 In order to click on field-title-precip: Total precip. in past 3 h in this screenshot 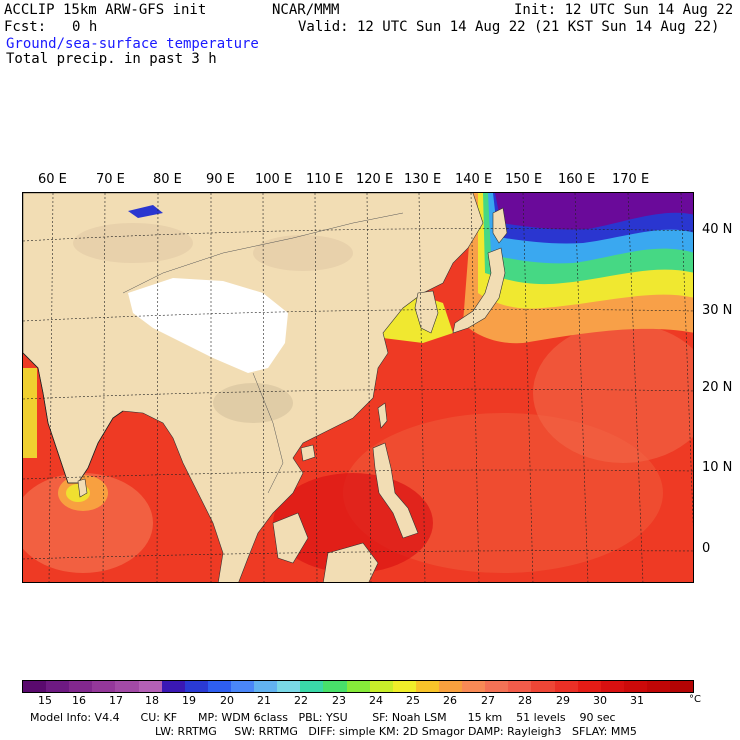, I will do `click(111, 59)`.